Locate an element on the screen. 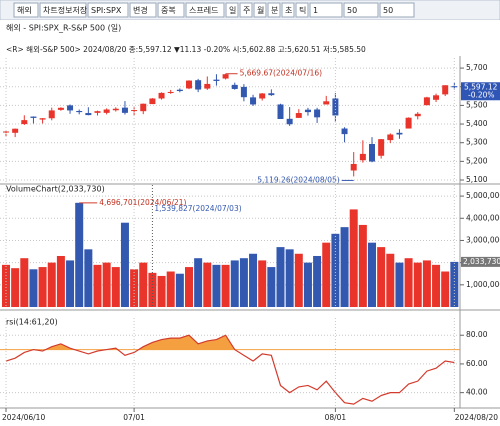 The height and width of the screenshot is (426, 500). toolbar-label: 스프레드 is located at coordinates (203, 10).